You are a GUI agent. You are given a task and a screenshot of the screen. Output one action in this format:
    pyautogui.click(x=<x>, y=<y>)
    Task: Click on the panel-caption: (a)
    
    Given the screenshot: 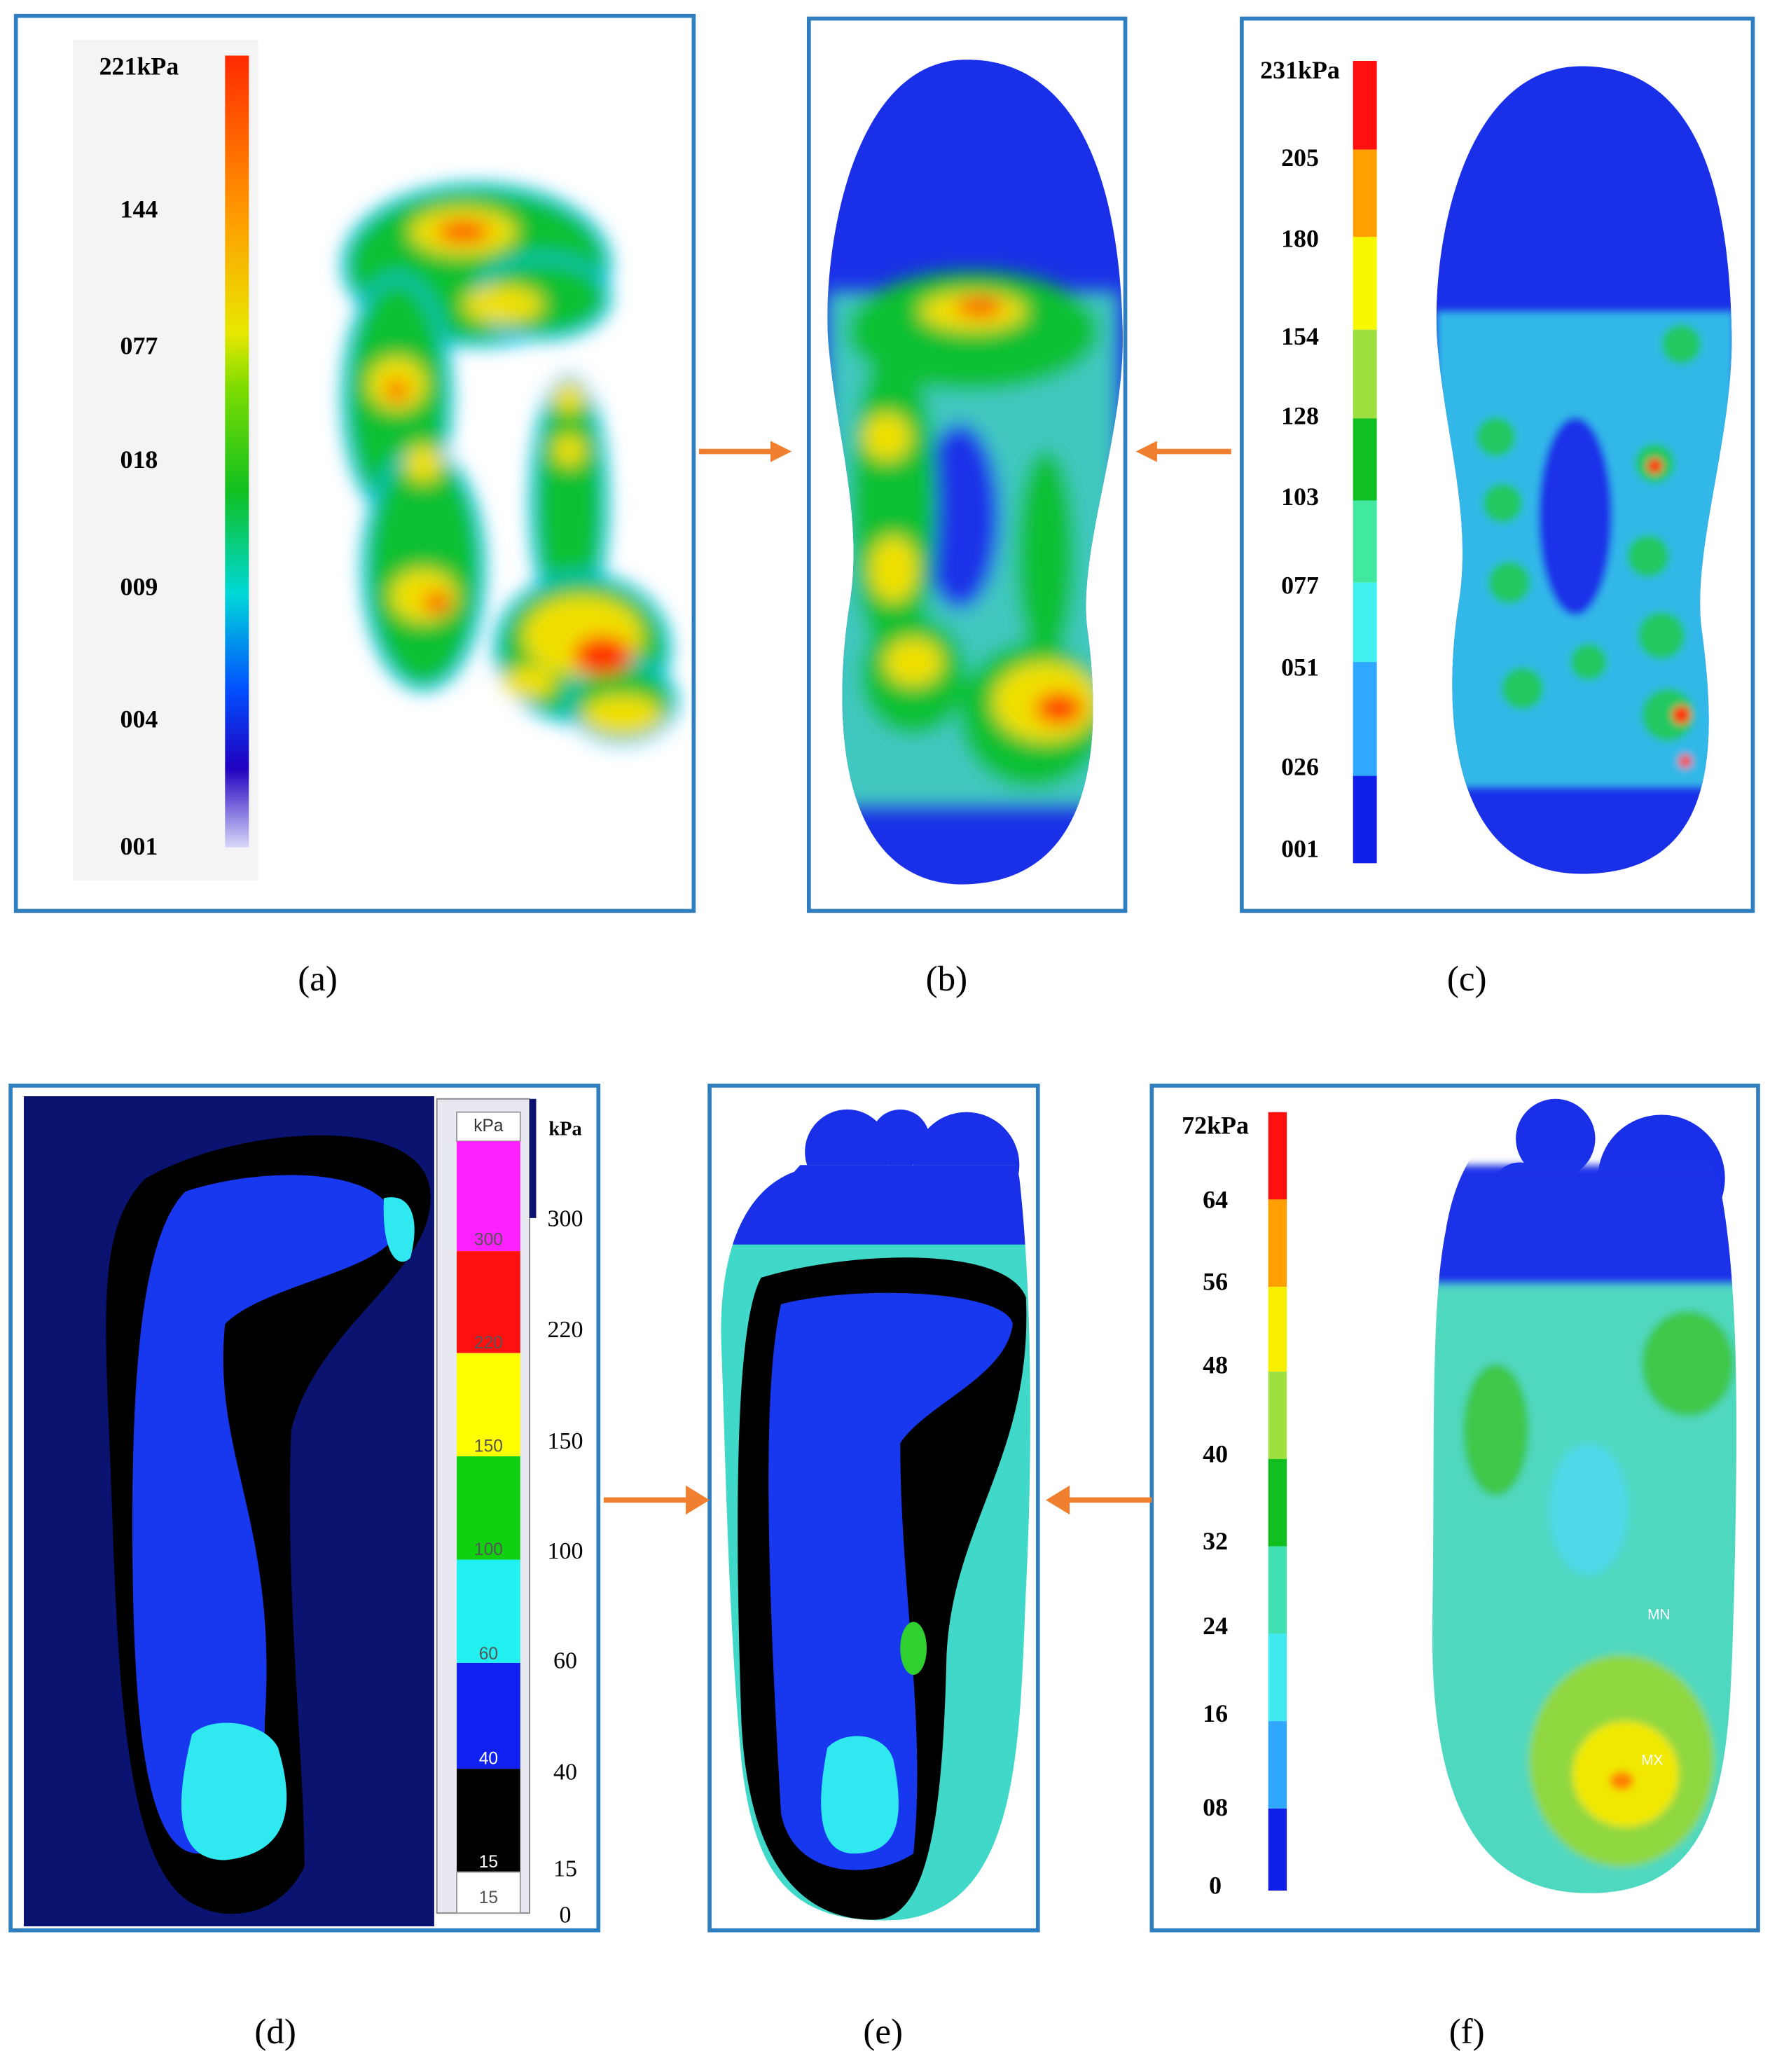 What is the action you would take?
    pyautogui.click(x=318, y=980)
    